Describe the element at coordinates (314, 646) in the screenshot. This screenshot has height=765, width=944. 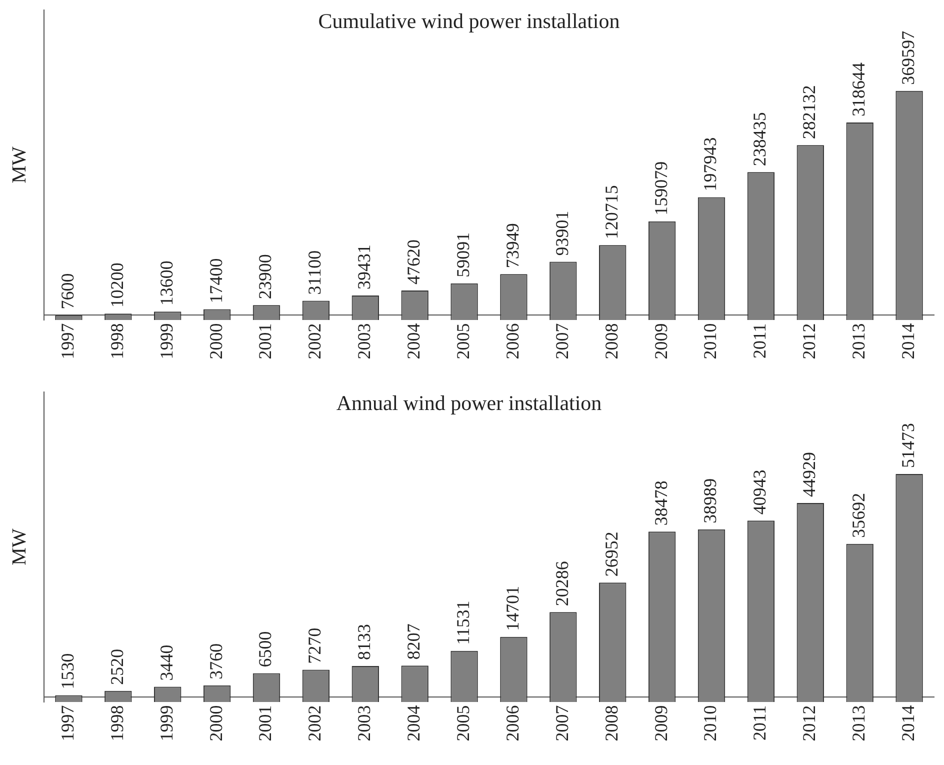
I see `data-label: 7270` at that location.